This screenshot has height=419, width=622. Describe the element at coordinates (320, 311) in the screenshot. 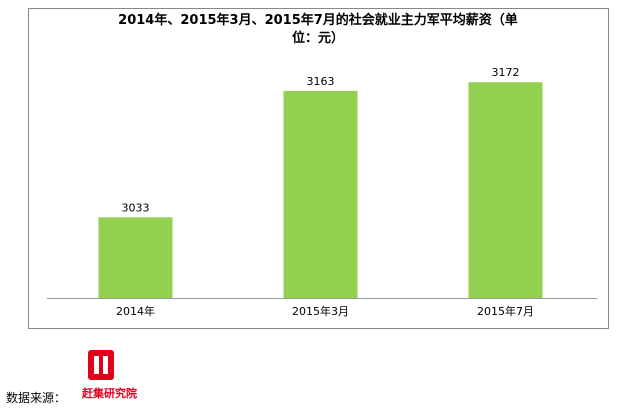

I see `x-tick-label: 2015年3月` at that location.